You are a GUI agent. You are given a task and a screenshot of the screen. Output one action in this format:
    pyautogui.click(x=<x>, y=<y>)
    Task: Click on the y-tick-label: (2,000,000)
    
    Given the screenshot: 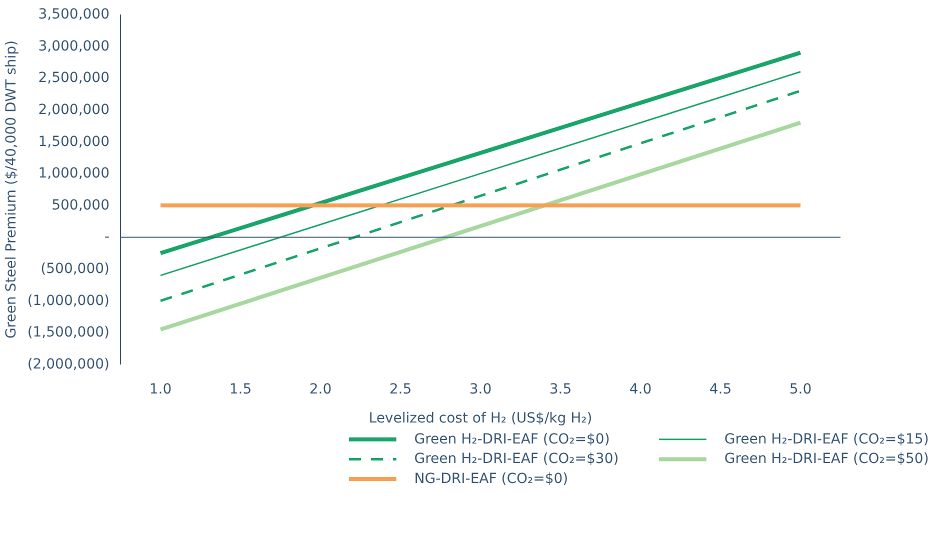 What is the action you would take?
    pyautogui.click(x=68, y=364)
    